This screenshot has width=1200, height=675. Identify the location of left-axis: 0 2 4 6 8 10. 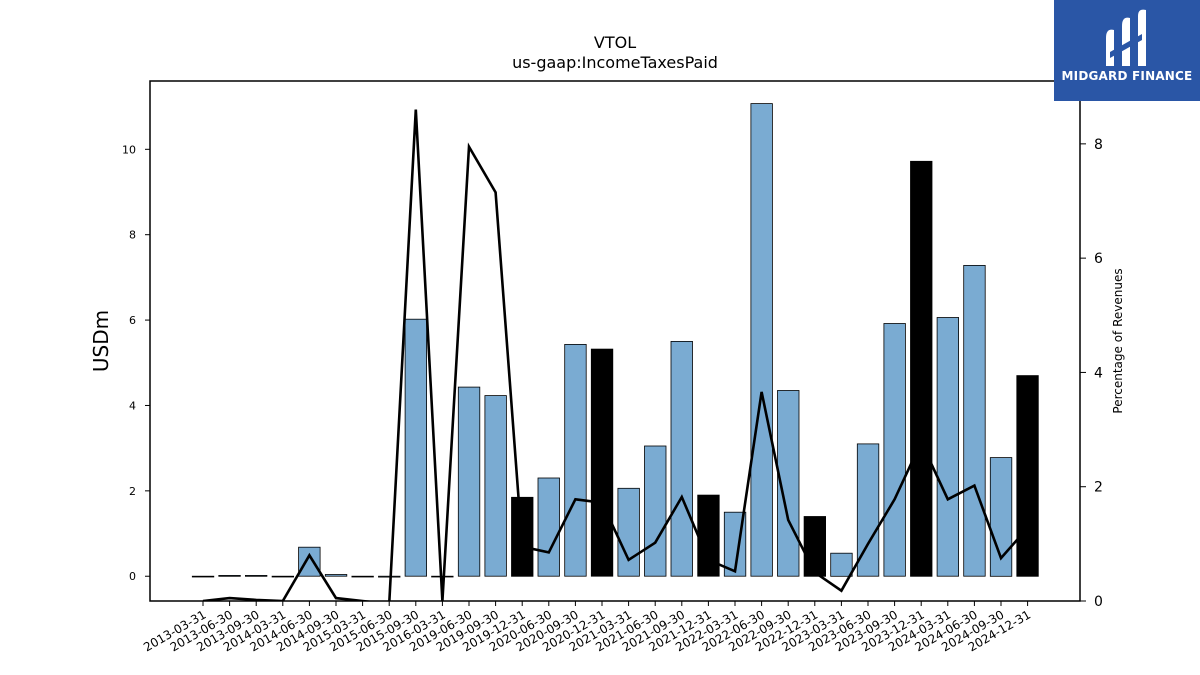
(136, 363).